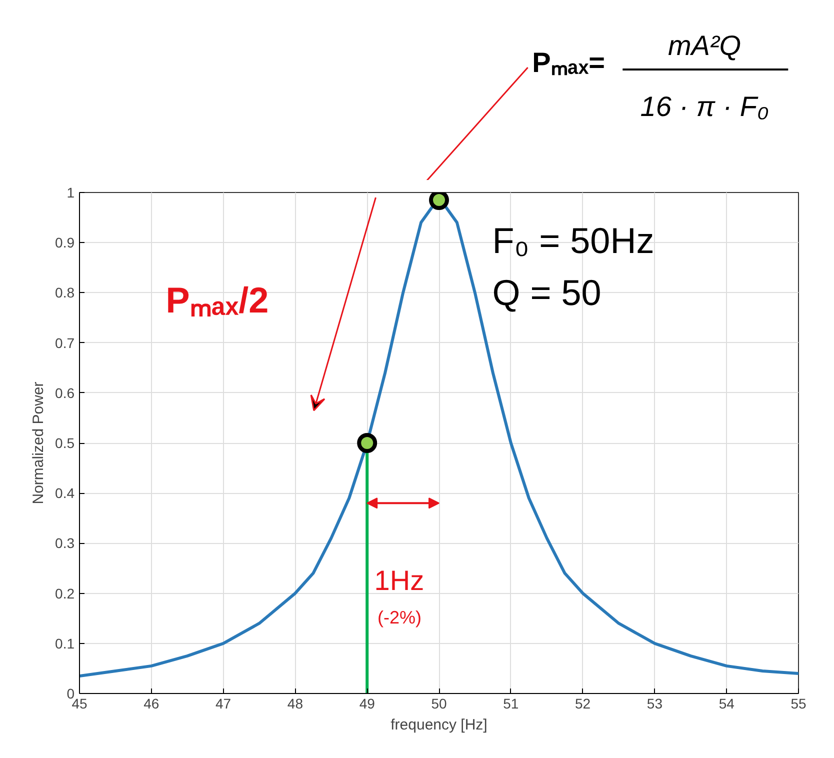 This screenshot has height=758, width=834. What do you see at coordinates (705, 45) in the screenshot?
I see `text: mA²Q` at bounding box center [705, 45].